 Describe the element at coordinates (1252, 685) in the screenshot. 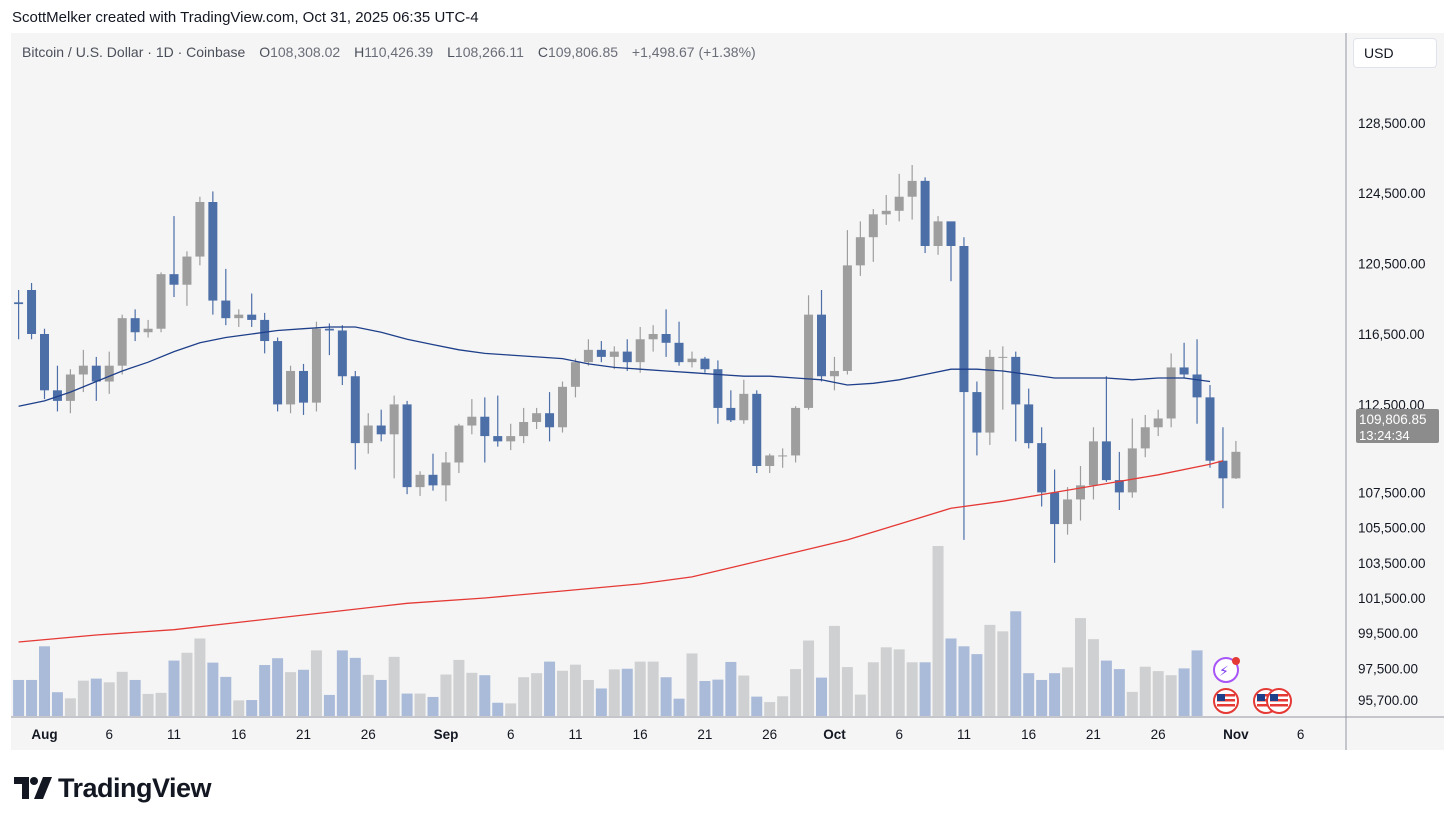

I see `event-icons: ⚡` at that location.